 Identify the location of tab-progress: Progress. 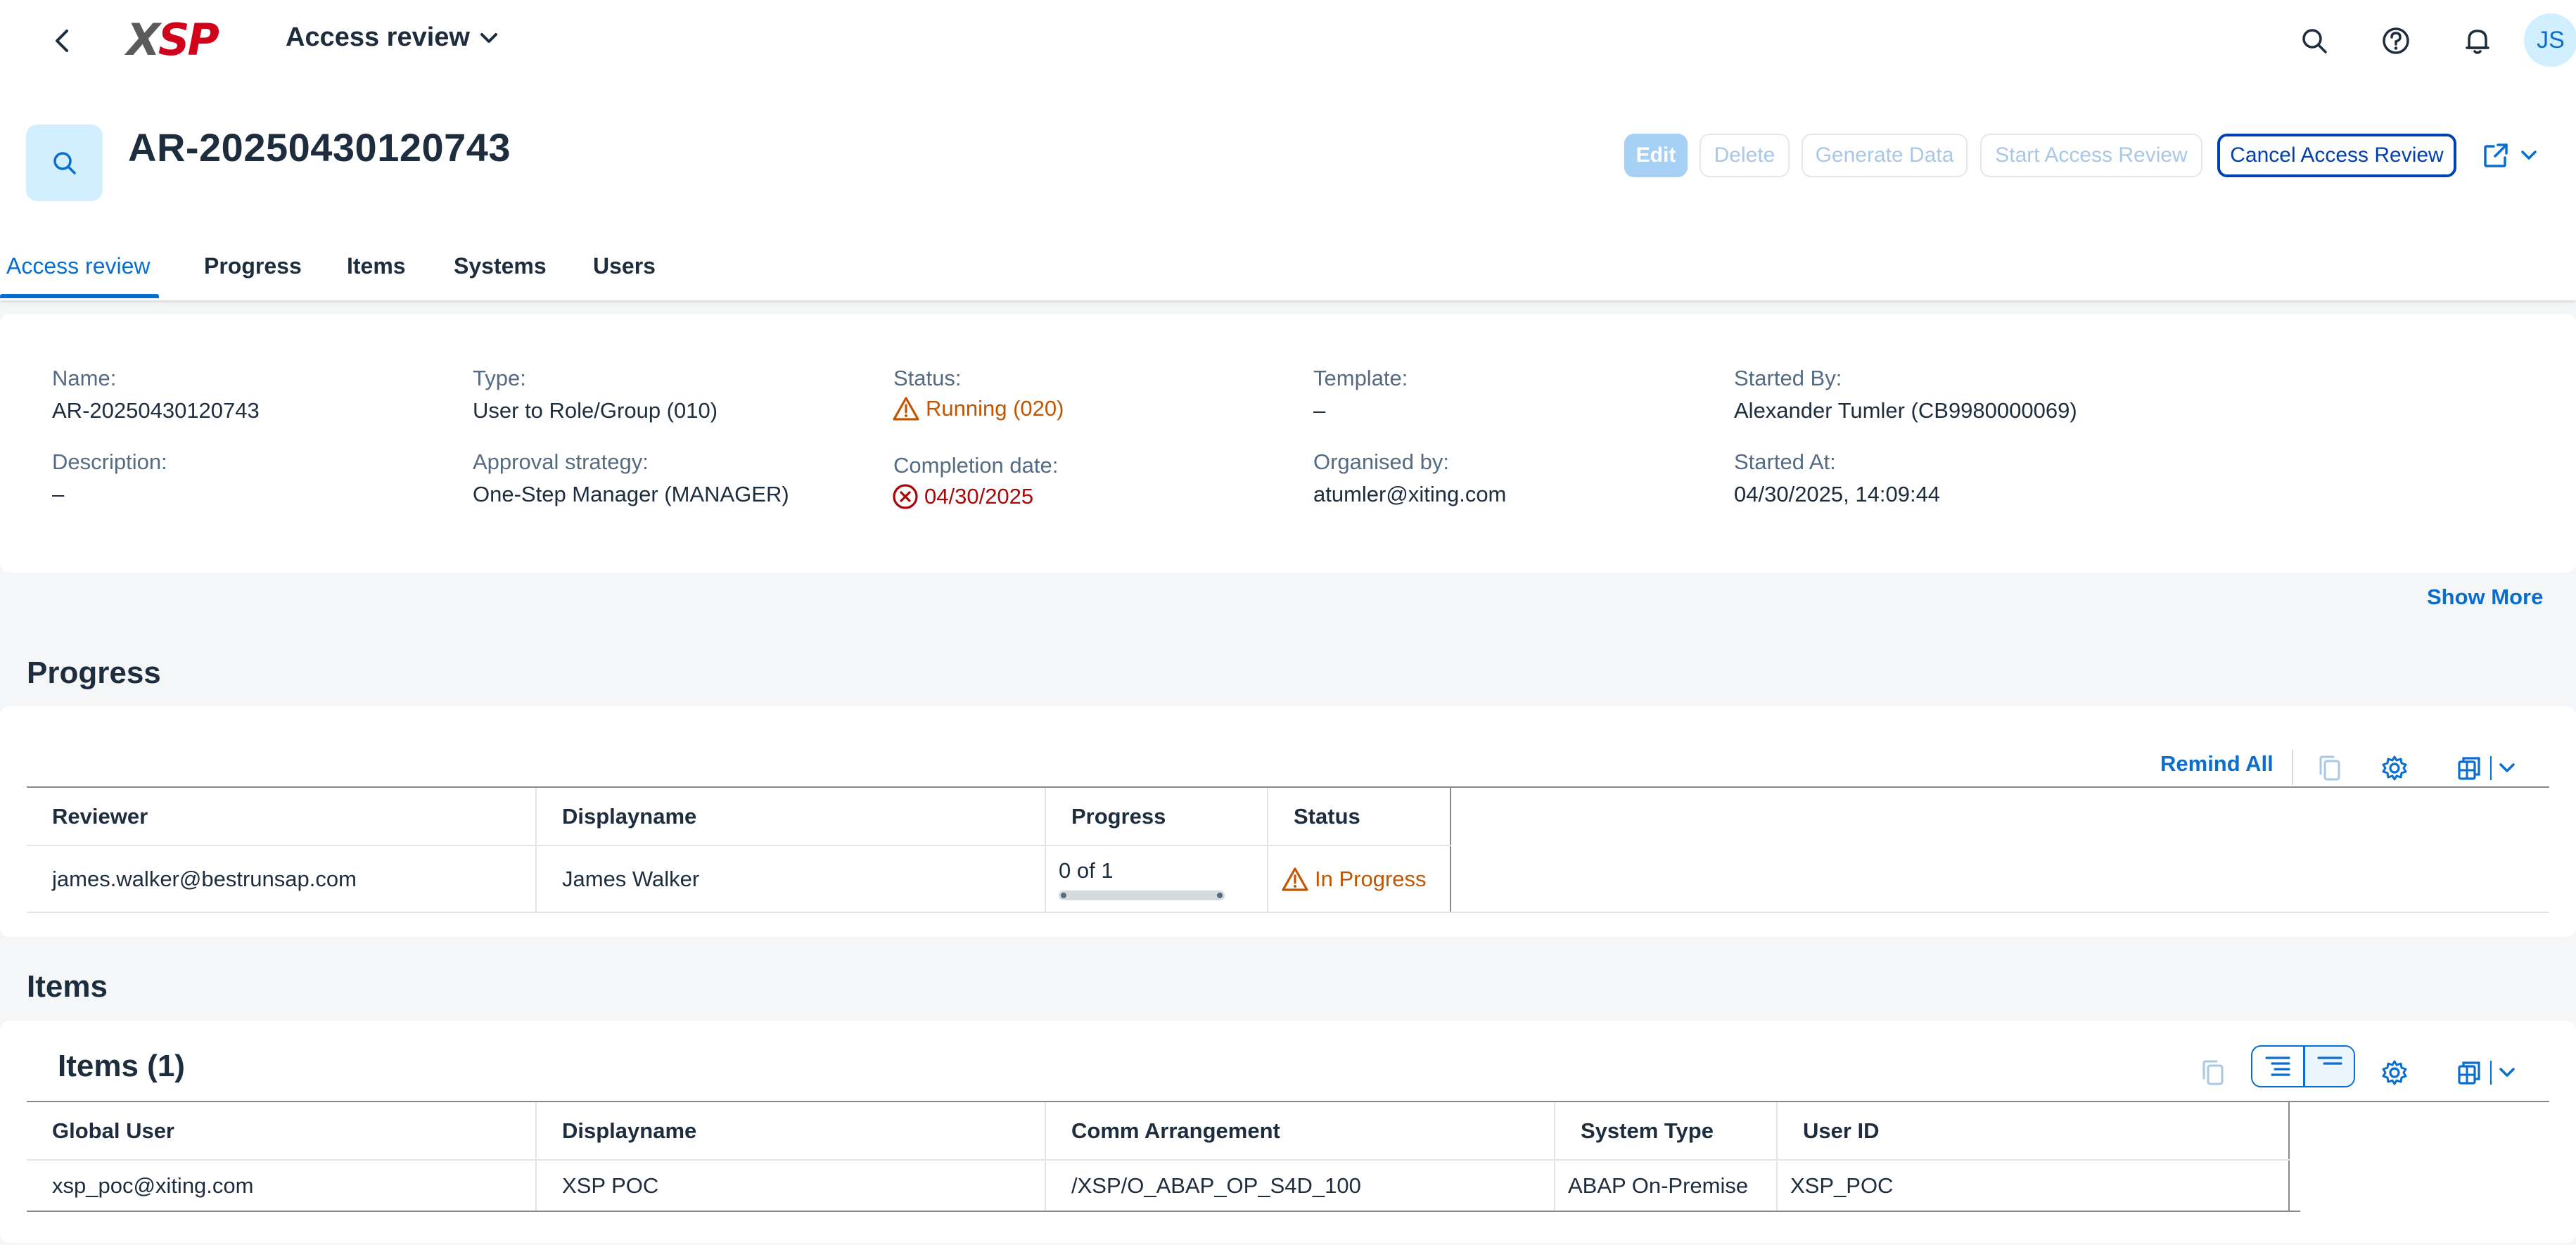
(253, 266).